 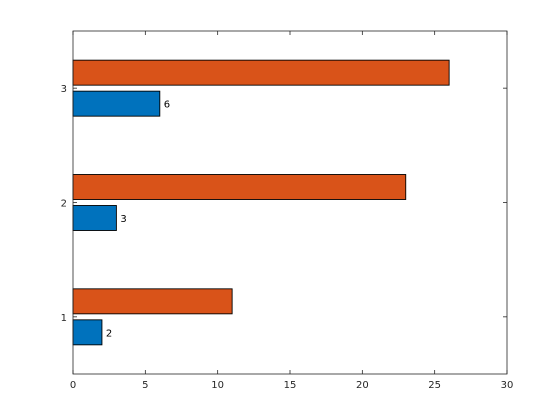 What do you see at coordinates (64, 318) in the screenshot?
I see `y-tick-label: 1` at bounding box center [64, 318].